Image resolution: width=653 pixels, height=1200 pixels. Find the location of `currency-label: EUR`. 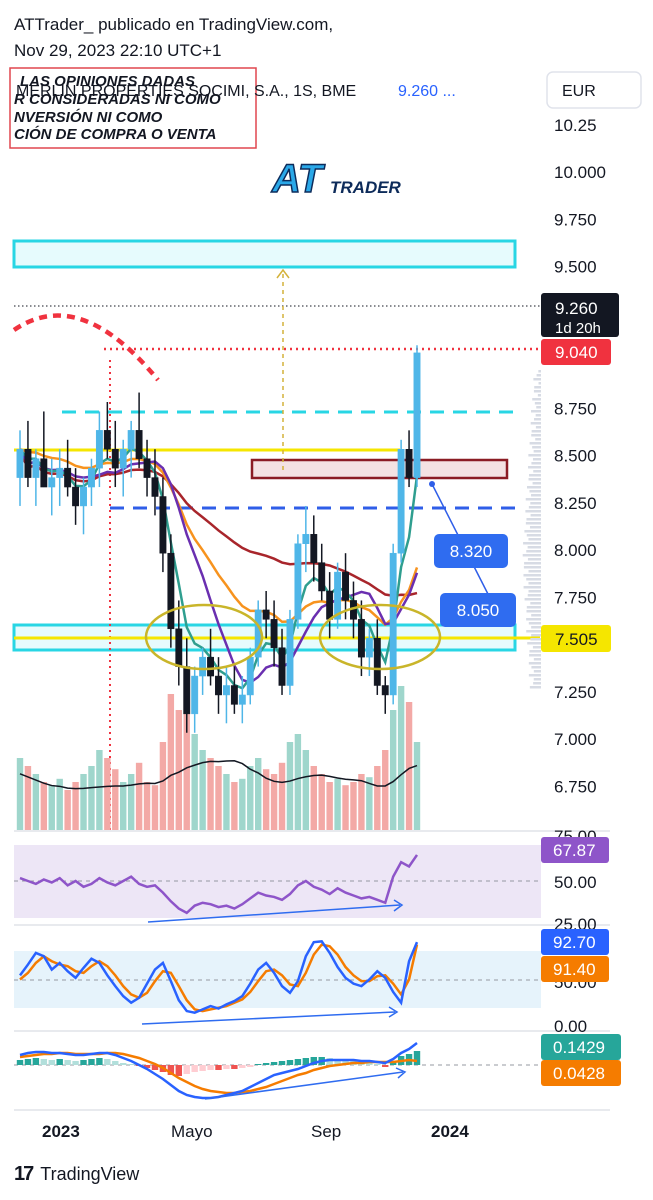

currency-label: EUR is located at coordinates (579, 91).